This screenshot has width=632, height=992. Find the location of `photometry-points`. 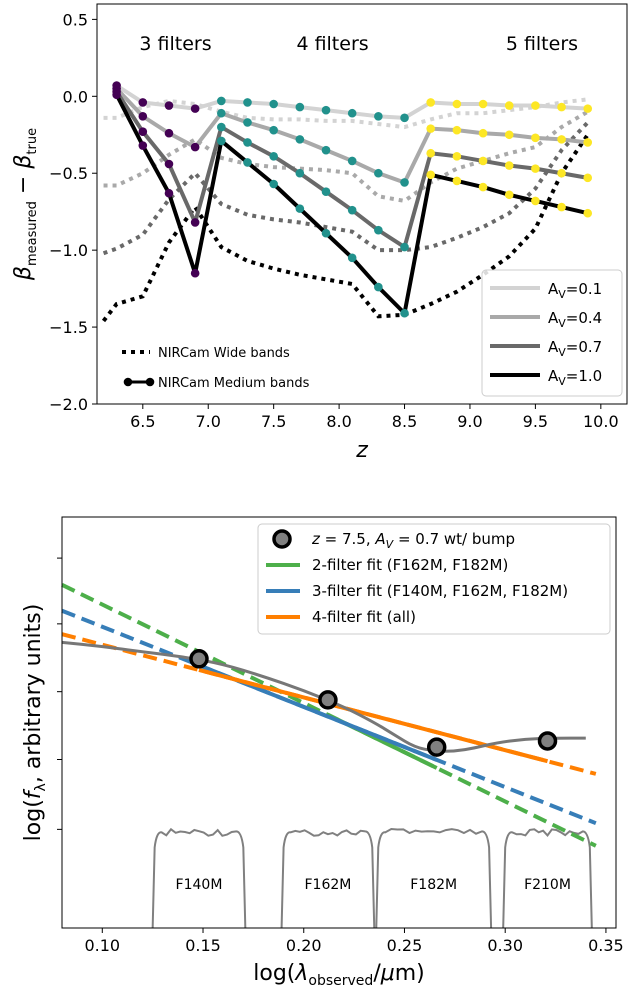

photometry-points is located at coordinates (373, 703).